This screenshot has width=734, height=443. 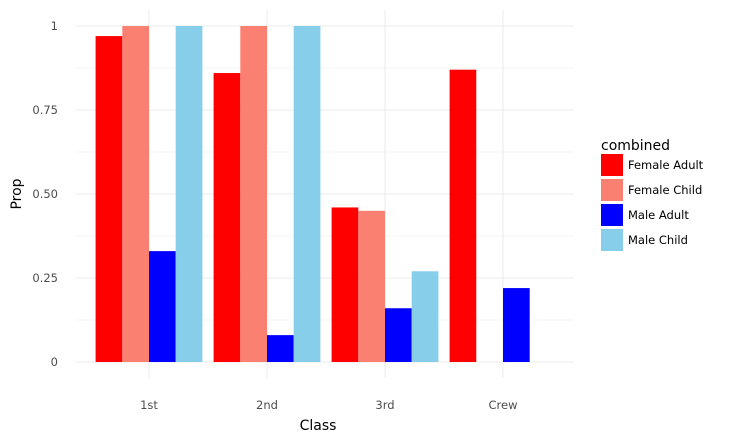 What do you see at coordinates (635, 146) in the screenshot?
I see `legend-title: combined` at bounding box center [635, 146].